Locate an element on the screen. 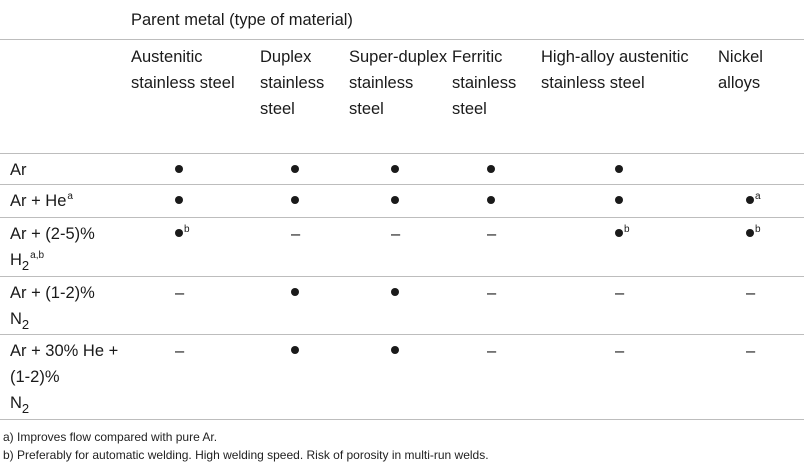 The width and height of the screenshot is (804, 464). group-header: Parent metal (type of material) is located at coordinates (242, 20).